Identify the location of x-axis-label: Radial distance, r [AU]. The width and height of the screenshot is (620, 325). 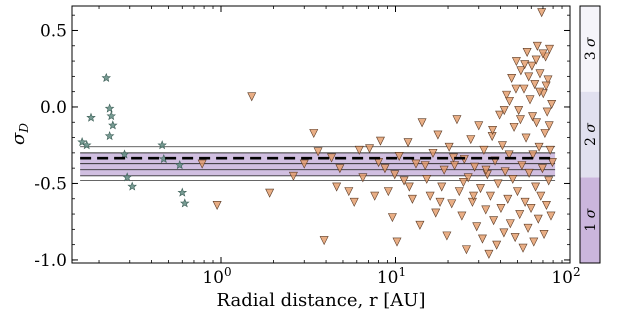
(321, 300).